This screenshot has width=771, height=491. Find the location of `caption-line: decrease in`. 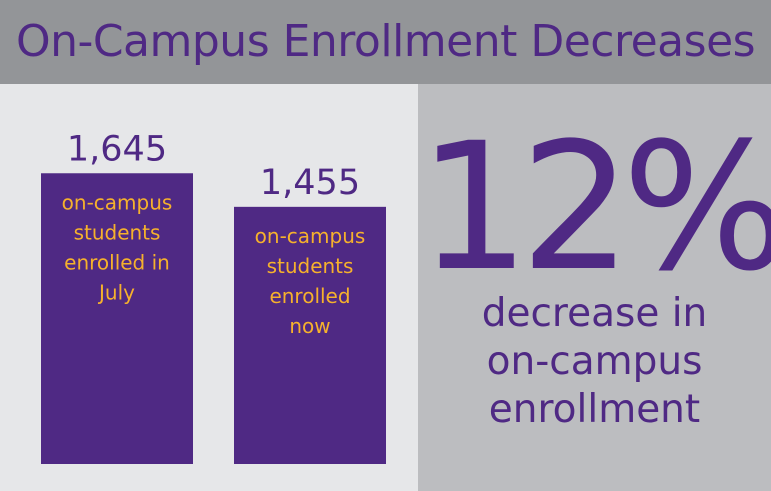

caption-line: decrease in is located at coordinates (594, 313).